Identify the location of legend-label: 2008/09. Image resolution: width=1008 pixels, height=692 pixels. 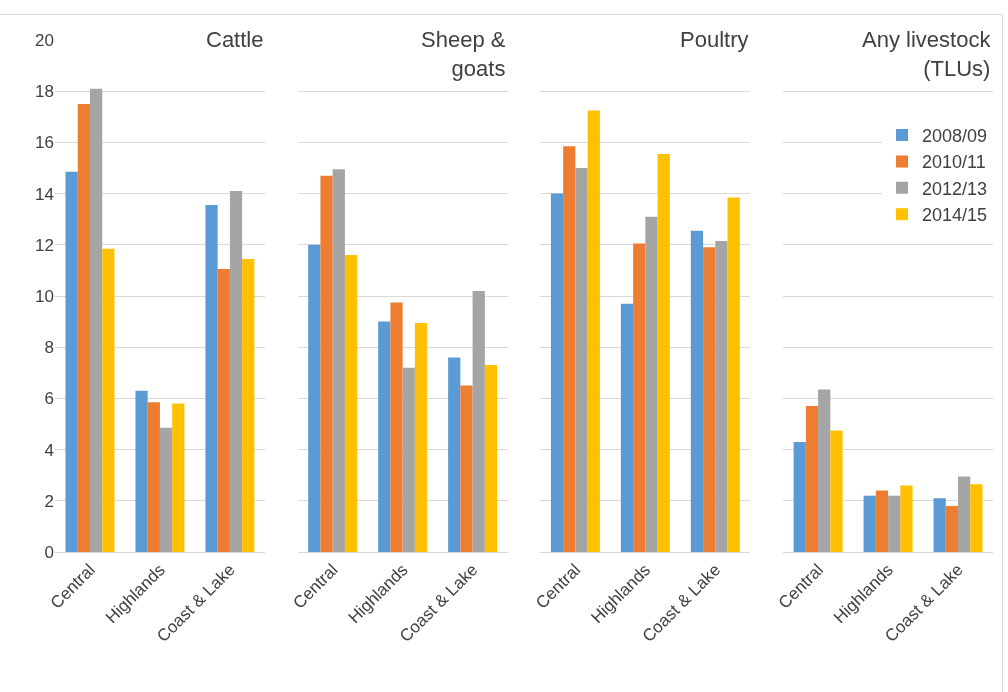
(955, 136).